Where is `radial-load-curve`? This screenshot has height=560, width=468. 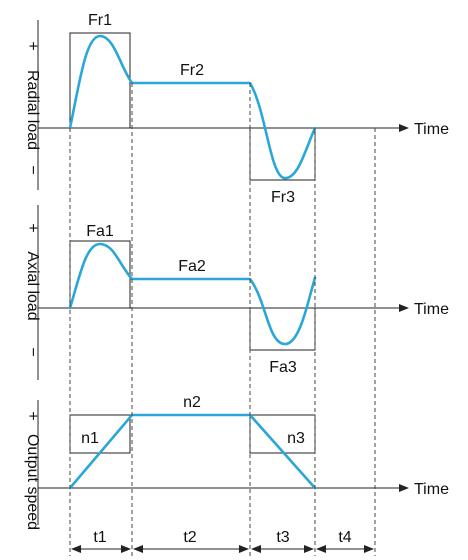 radial-load-curve is located at coordinates (192, 107).